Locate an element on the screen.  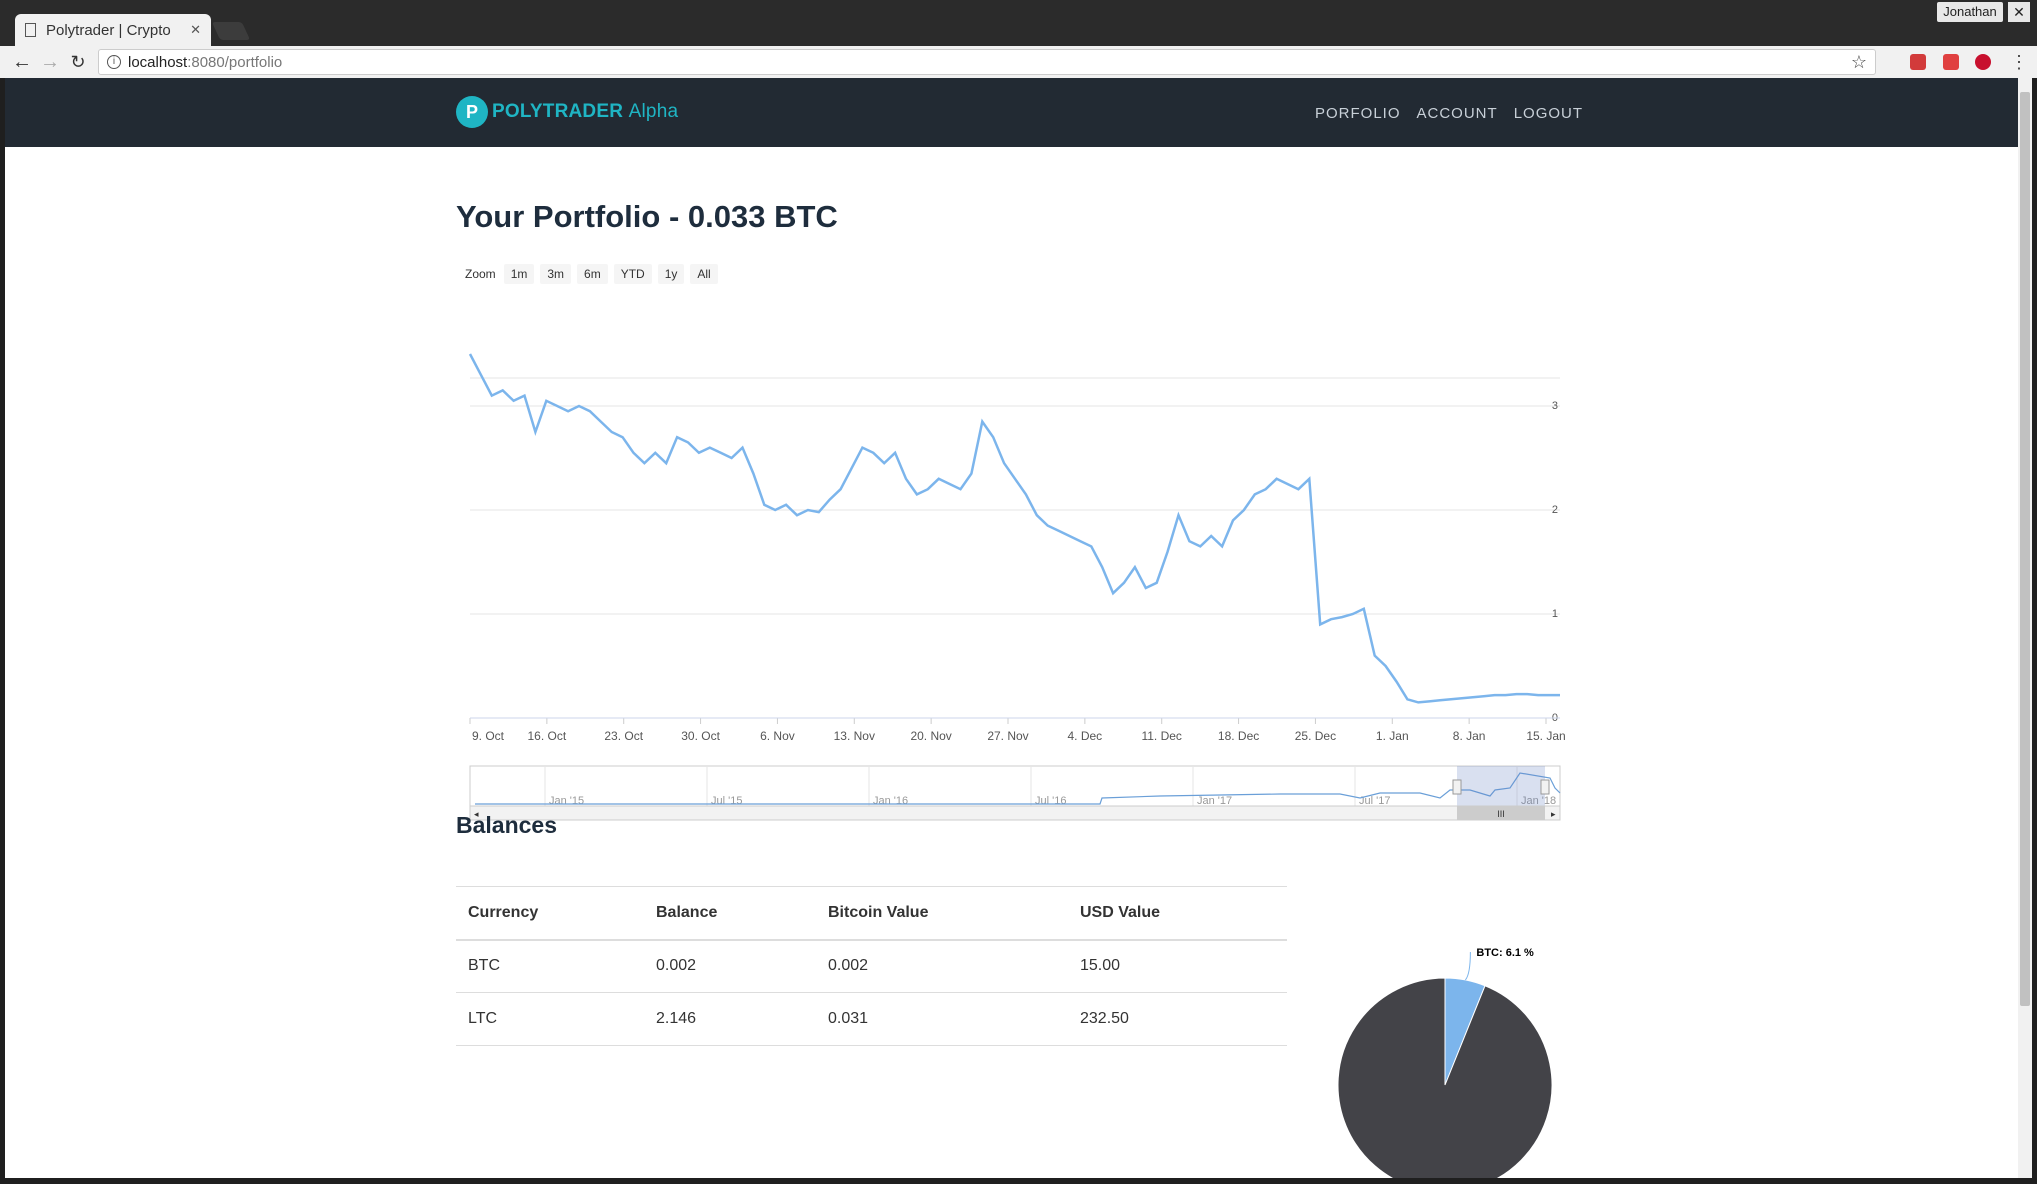
page-scrollbar is located at coordinates (2025, 628).